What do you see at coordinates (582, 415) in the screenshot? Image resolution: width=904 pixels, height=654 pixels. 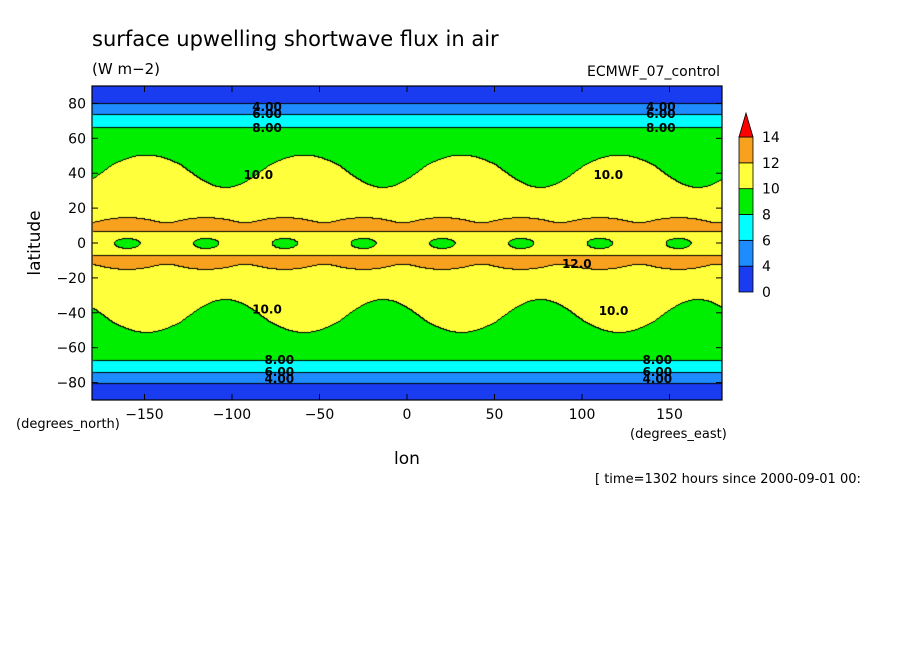 I see `x-tick-label: 100` at bounding box center [582, 415].